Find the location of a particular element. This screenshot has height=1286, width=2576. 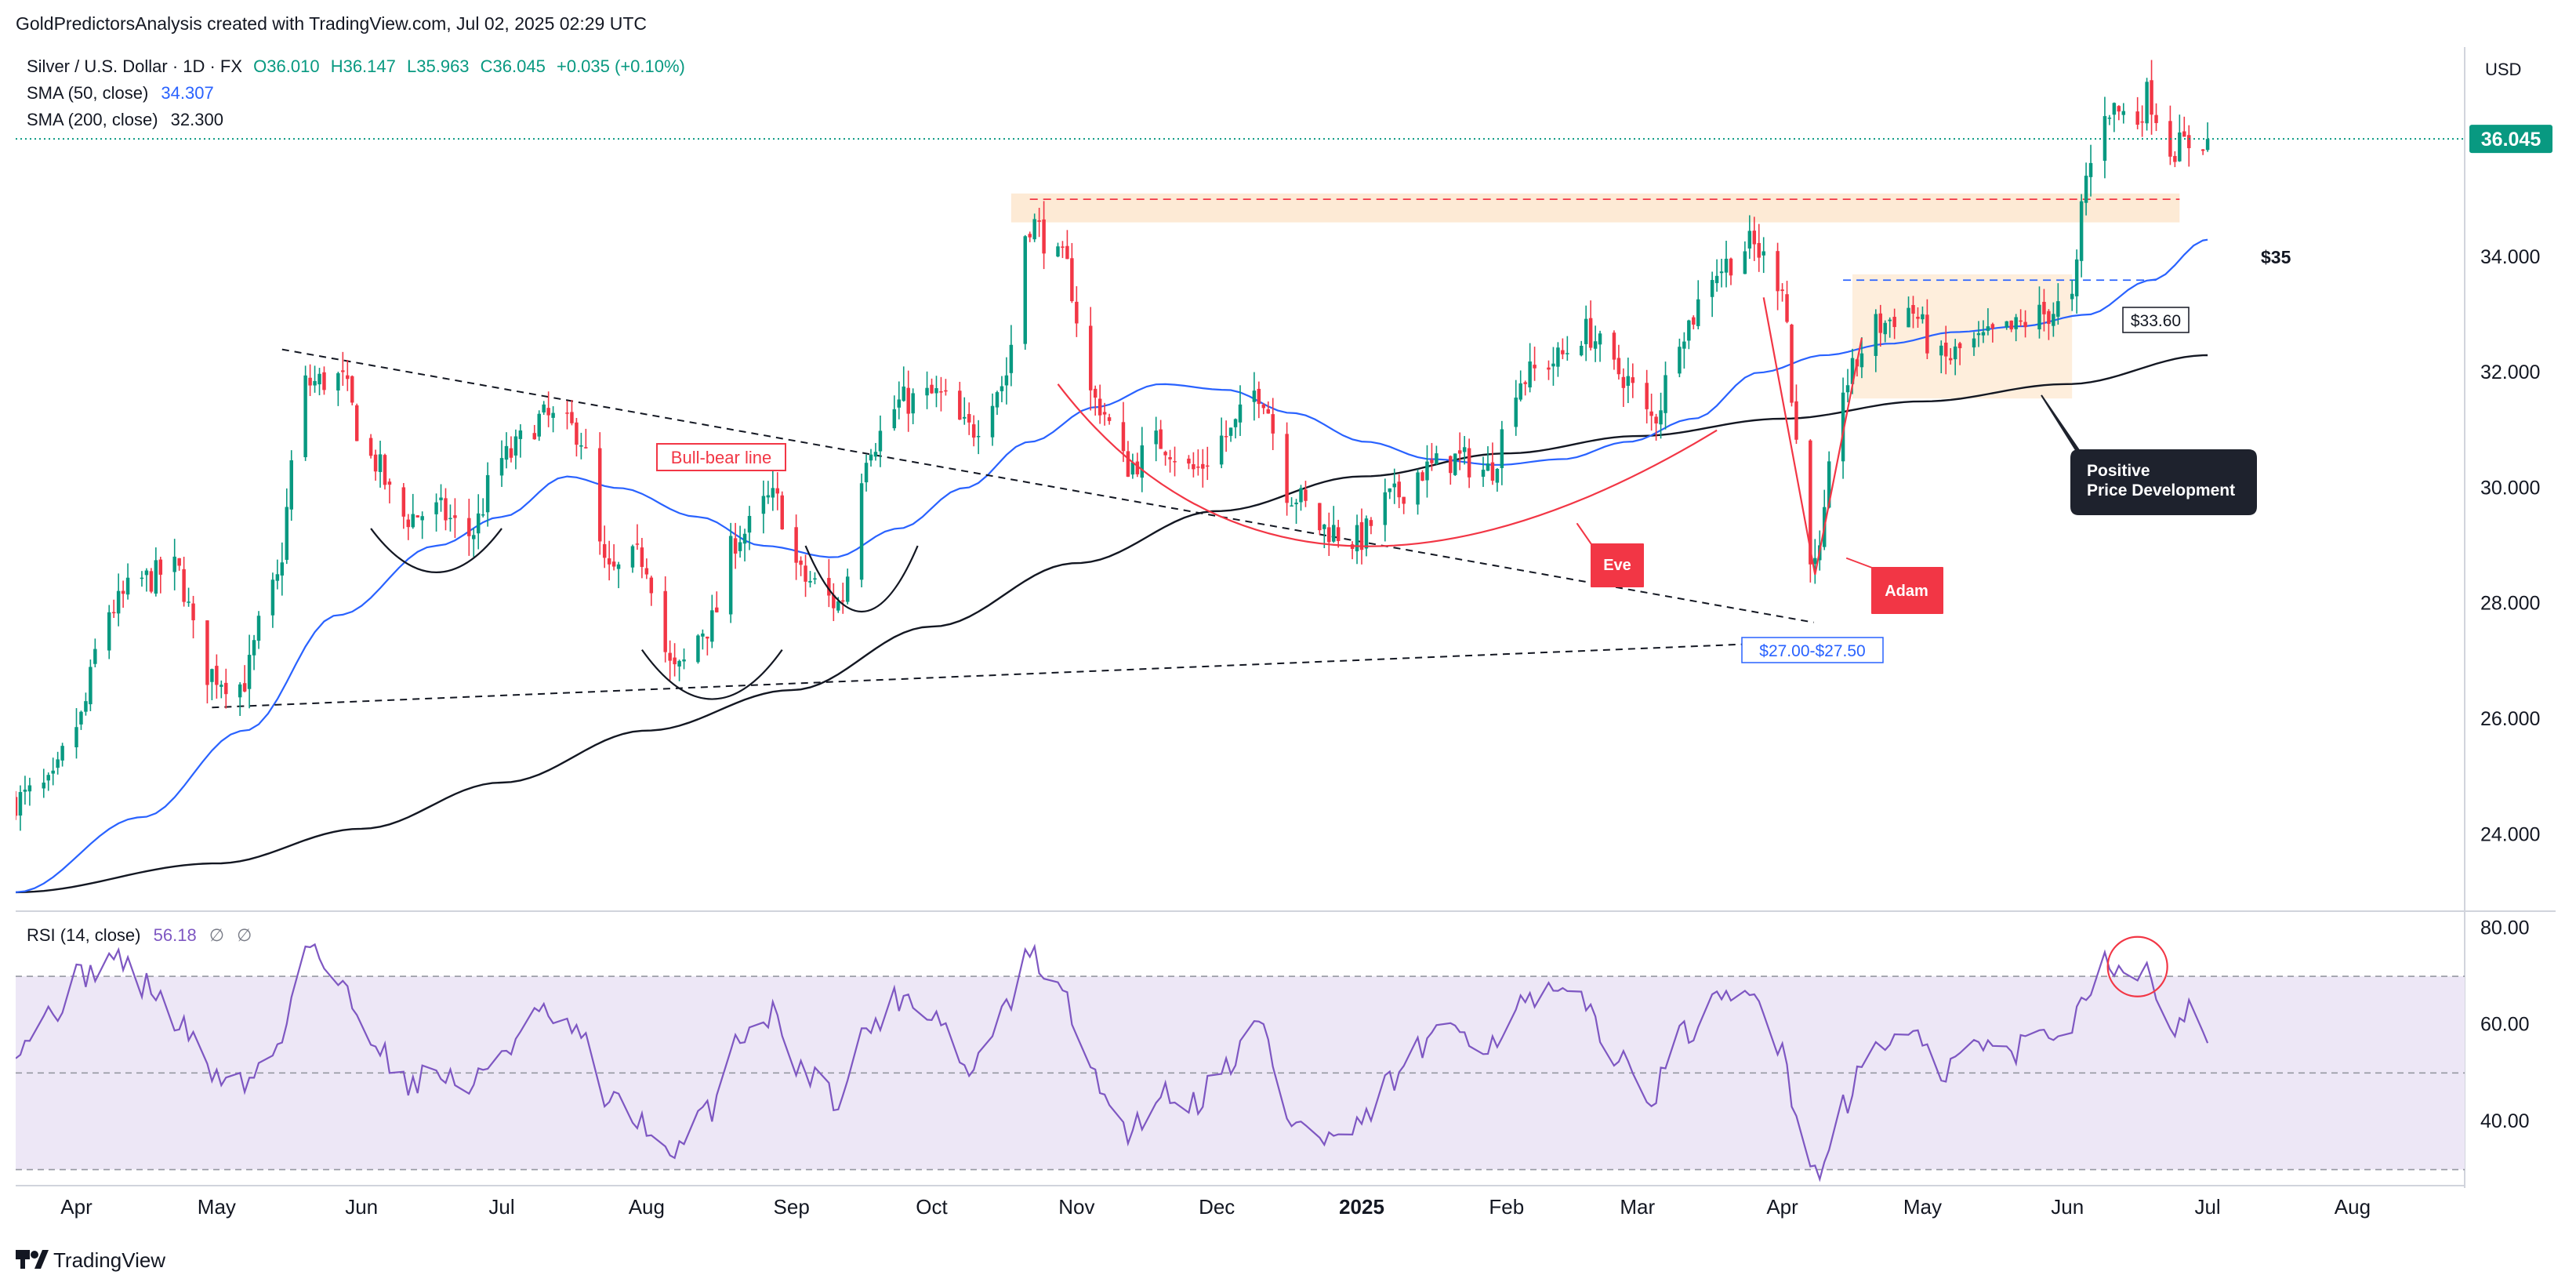

svg-text: Positive is located at coordinates (2118, 471).